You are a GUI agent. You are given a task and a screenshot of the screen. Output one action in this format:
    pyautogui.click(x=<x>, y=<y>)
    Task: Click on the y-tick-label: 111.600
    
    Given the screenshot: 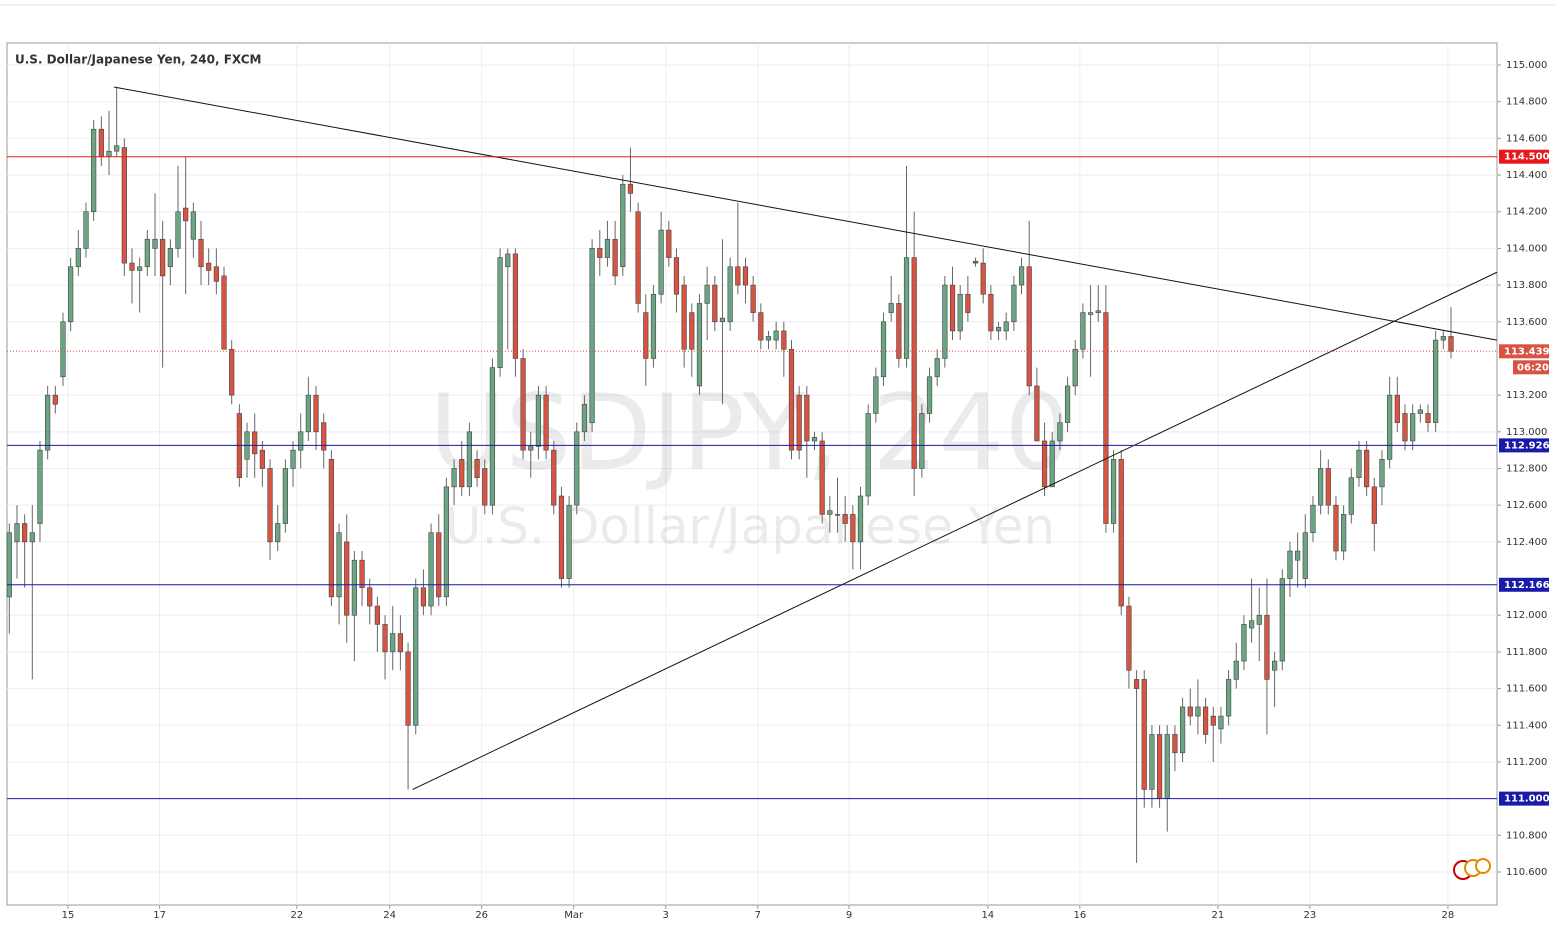 What is the action you would take?
    pyautogui.click(x=1526, y=689)
    